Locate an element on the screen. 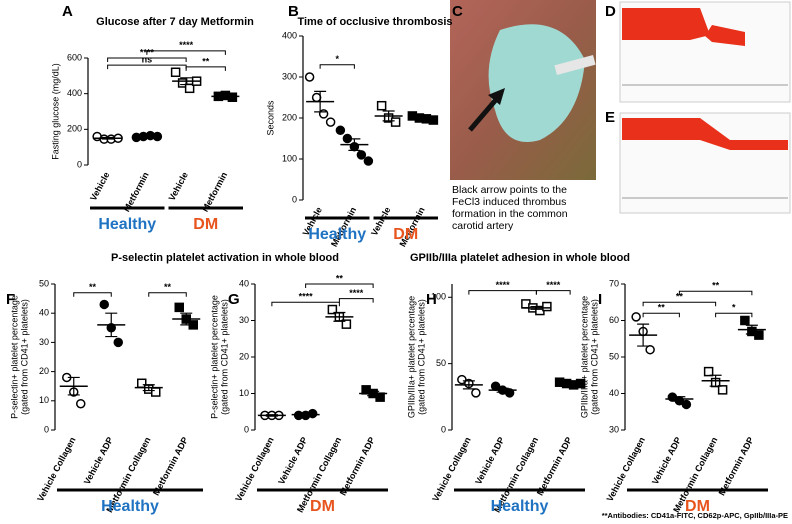 Image resolution: width=792 pixels, height=524 pixels. caption: FeCl3 induced thrombus is located at coordinates (509, 202).